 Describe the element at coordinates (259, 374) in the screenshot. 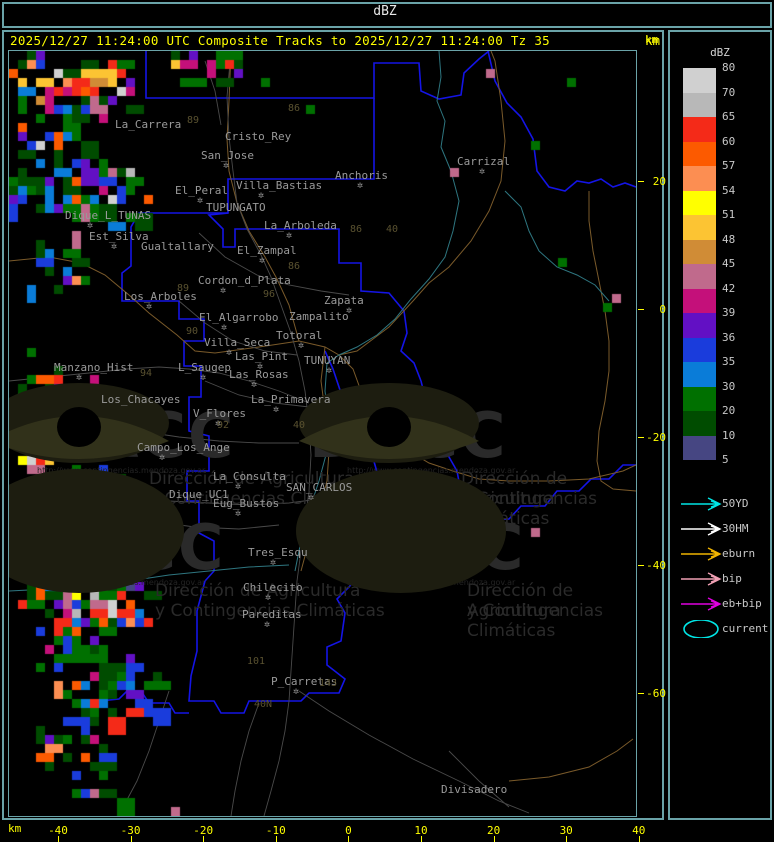

I see `city-label: Las_Rosas` at that location.